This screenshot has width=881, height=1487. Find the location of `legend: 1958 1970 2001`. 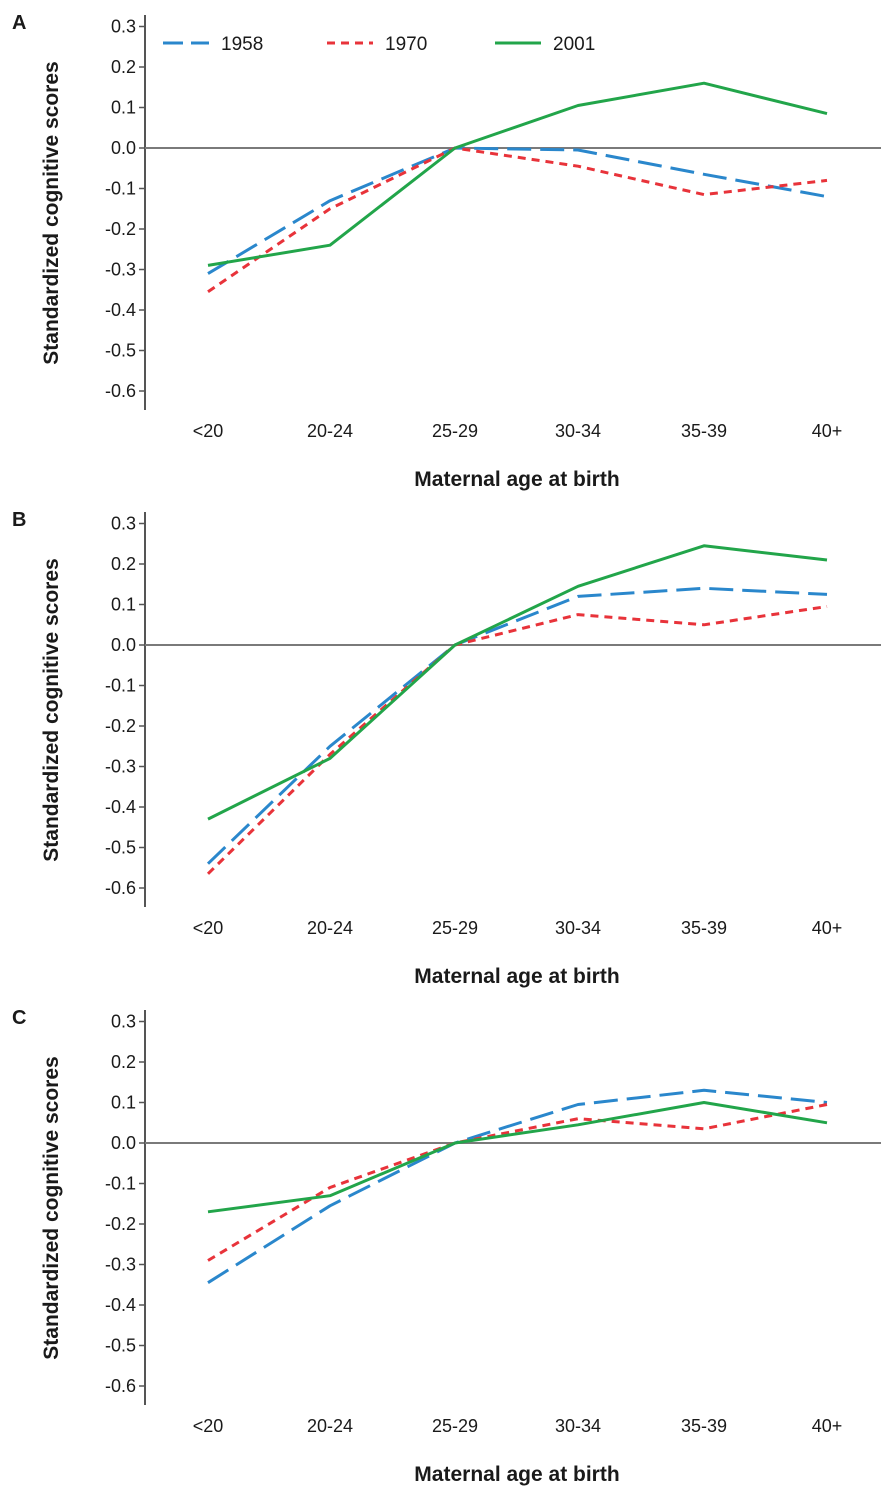

legend: 1958 1970 2001 is located at coordinates (379, 44).